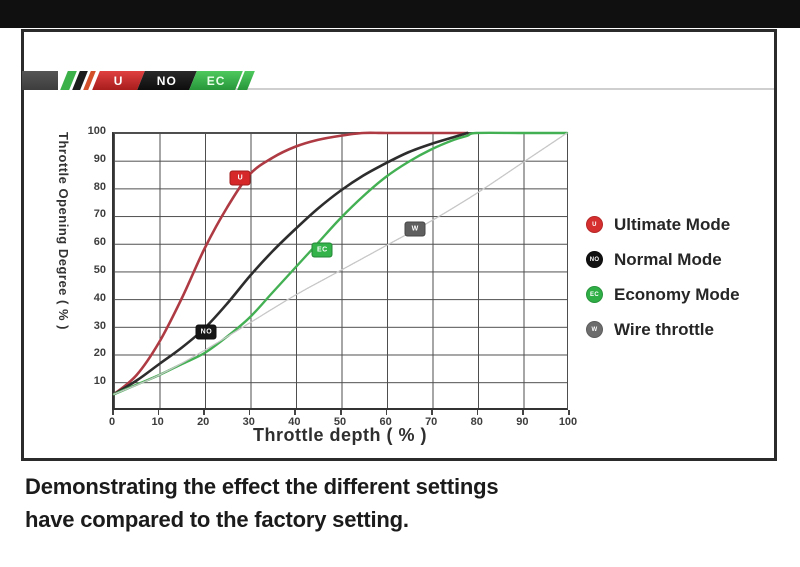 The width and height of the screenshot is (800, 567). What do you see at coordinates (672, 224) in the screenshot?
I see `legend-label: Ultimate Mode` at bounding box center [672, 224].